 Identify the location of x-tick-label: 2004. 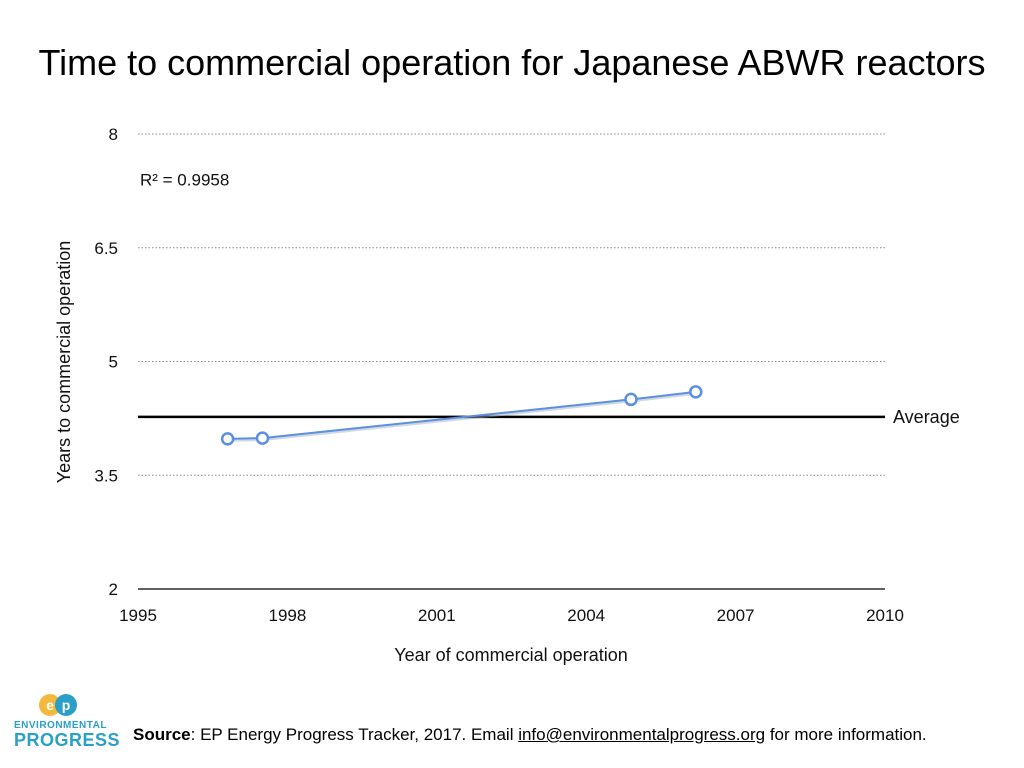
(586, 615).